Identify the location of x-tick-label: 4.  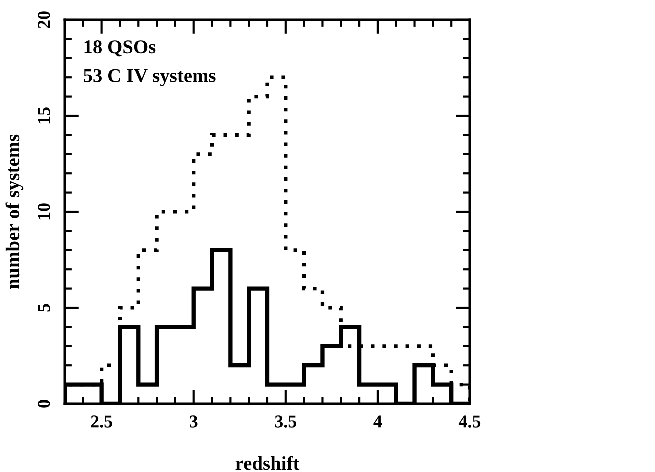
(378, 422).